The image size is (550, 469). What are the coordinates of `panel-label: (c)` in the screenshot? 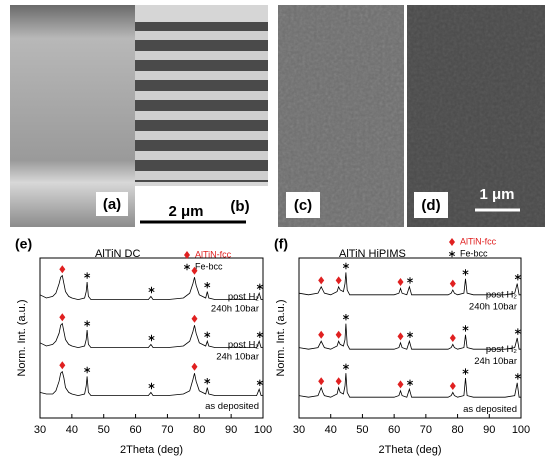 It's located at (303, 205).